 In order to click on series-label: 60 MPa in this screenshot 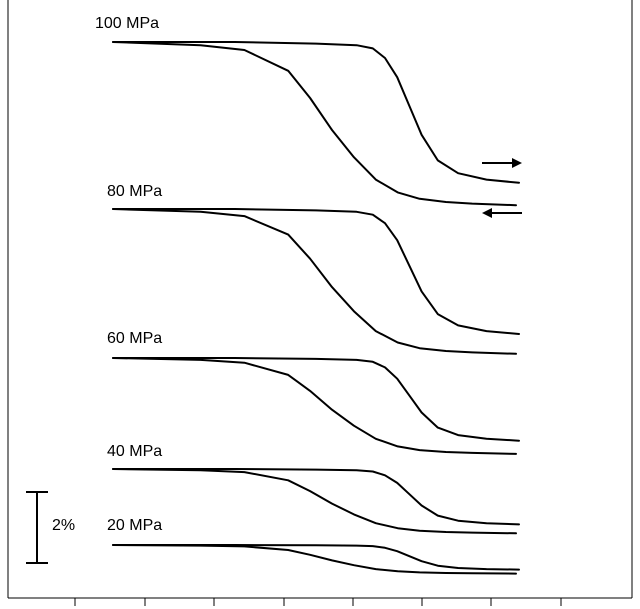, I will do `click(134, 338)`.